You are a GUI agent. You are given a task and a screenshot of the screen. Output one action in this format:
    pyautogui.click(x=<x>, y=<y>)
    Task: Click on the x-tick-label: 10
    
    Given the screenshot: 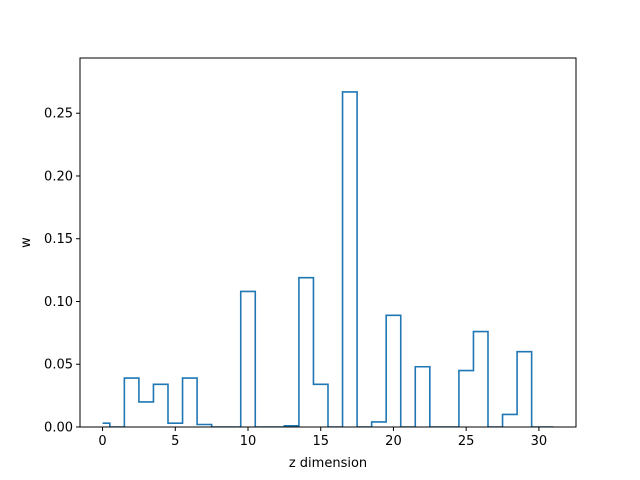 What is the action you would take?
    pyautogui.click(x=248, y=441)
    